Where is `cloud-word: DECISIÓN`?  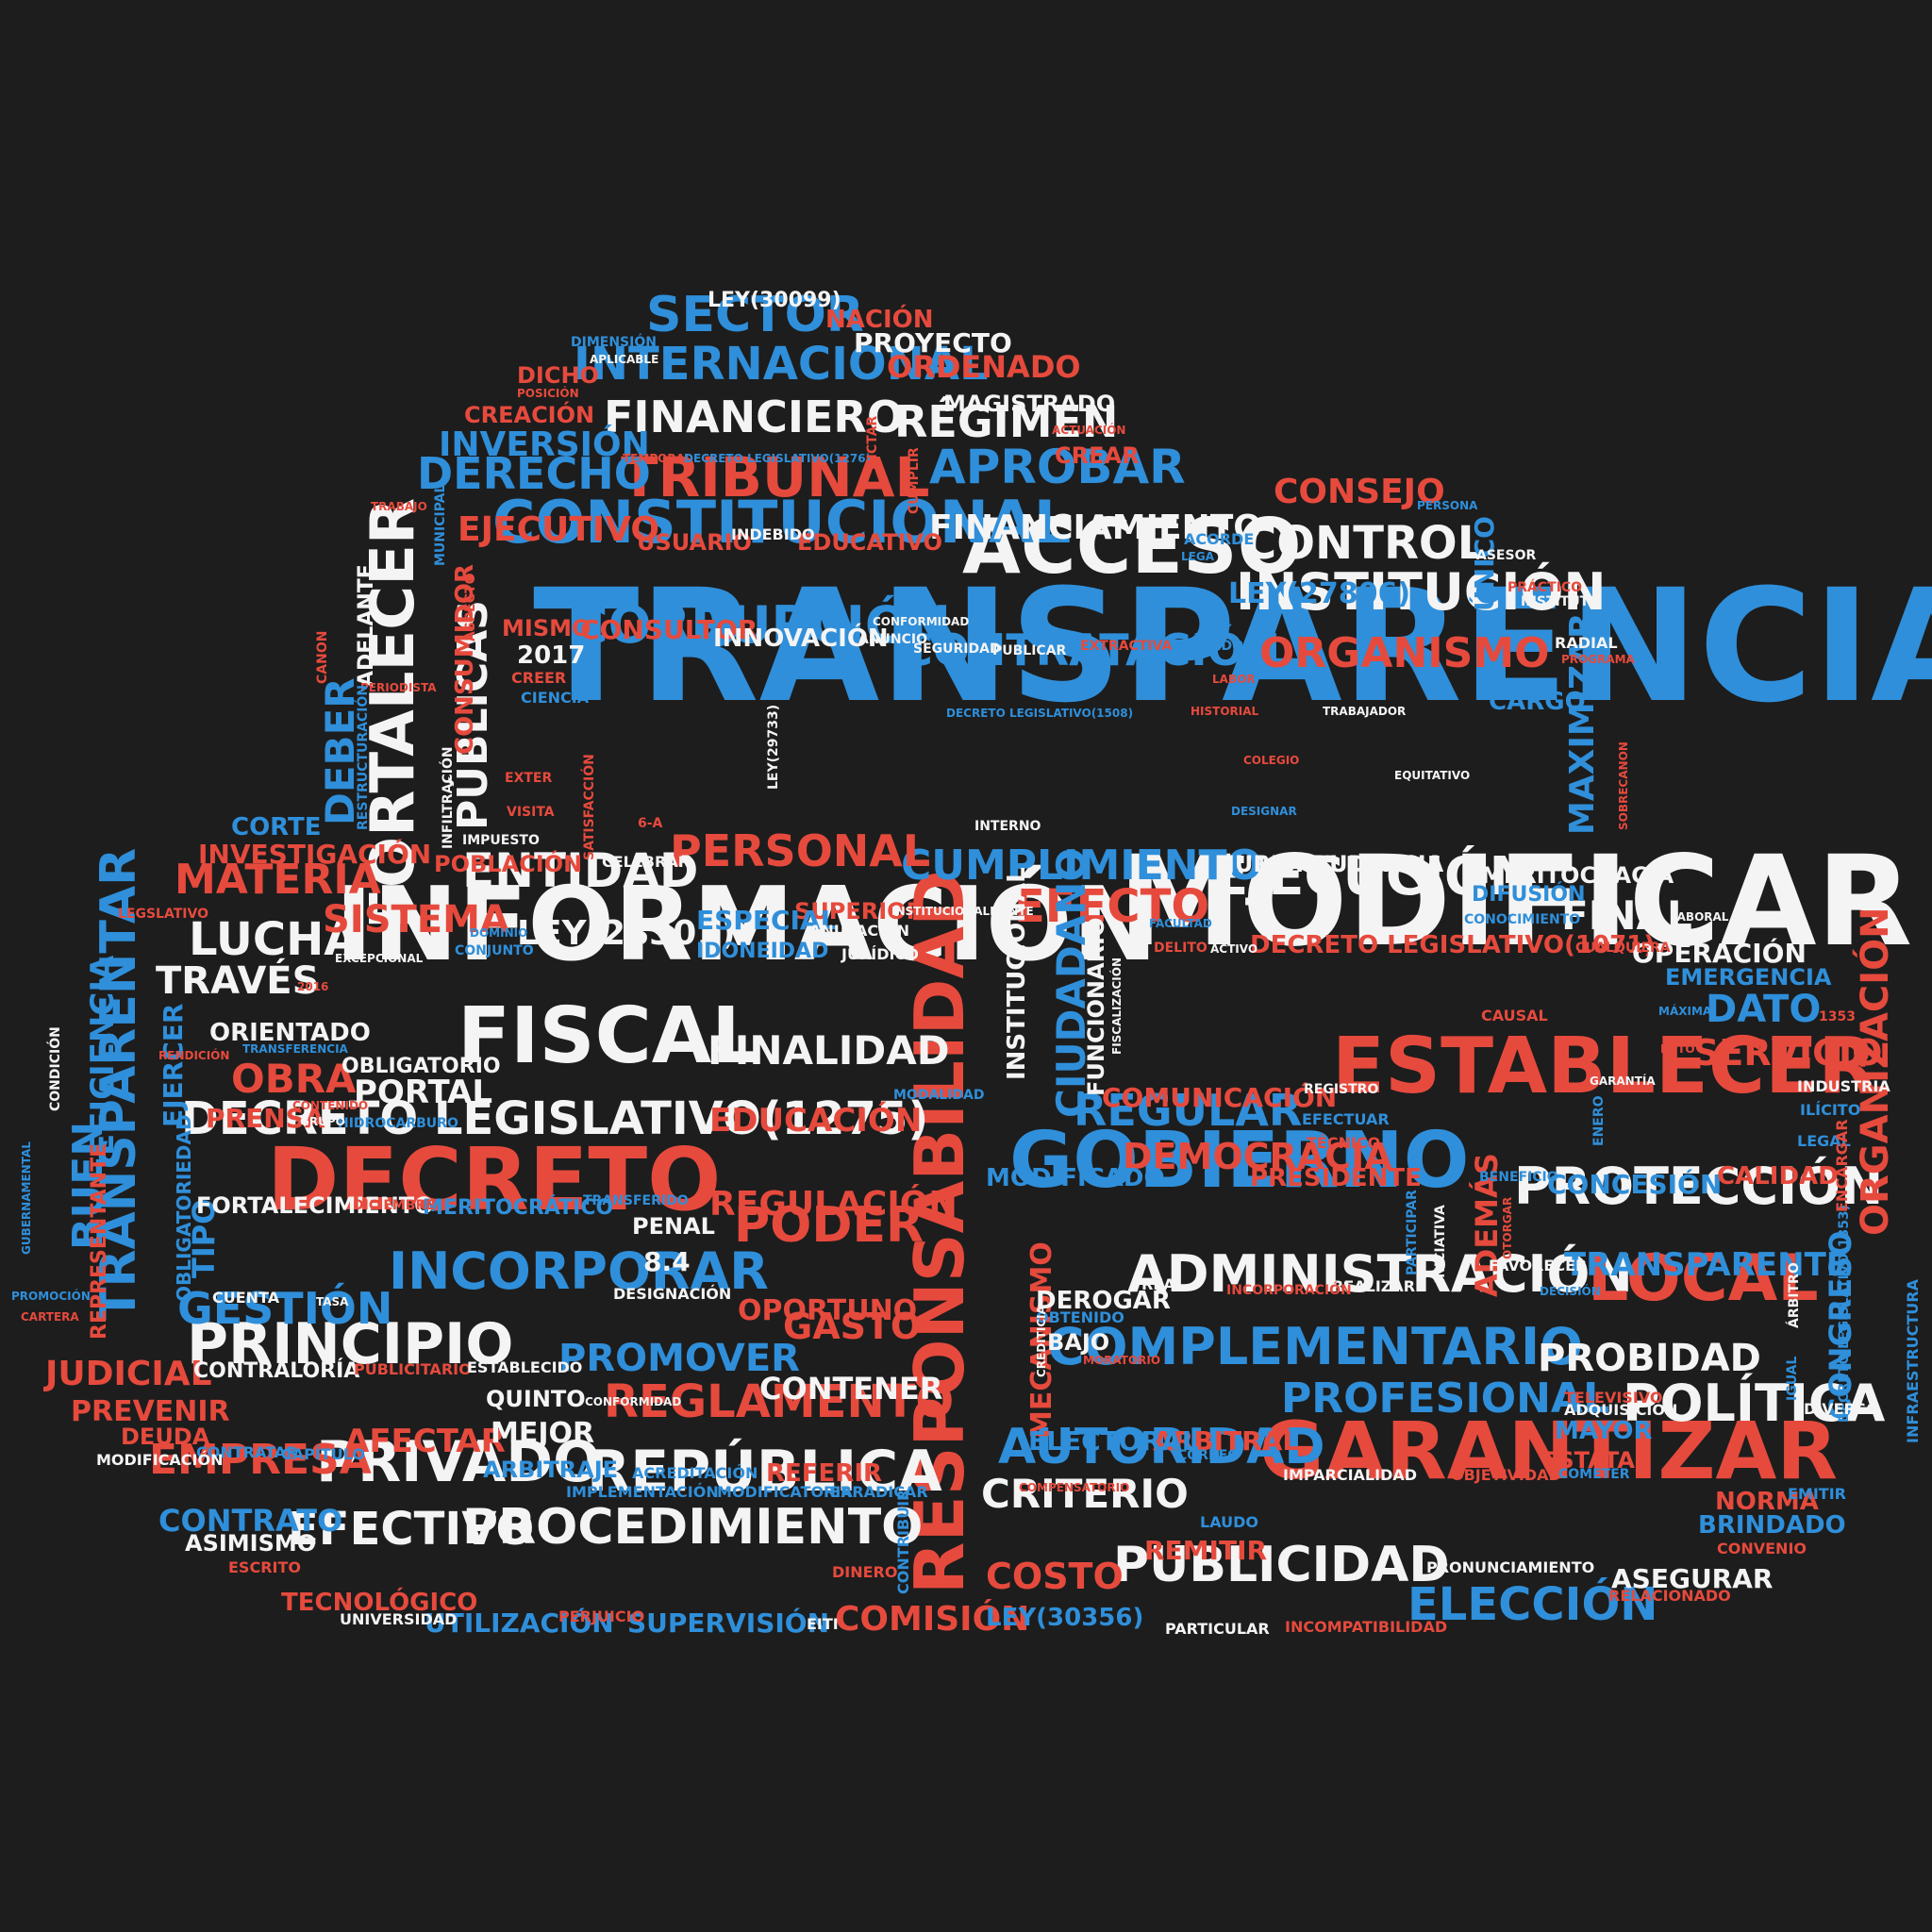 cloud-word: DECISIÓN is located at coordinates (1571, 1292).